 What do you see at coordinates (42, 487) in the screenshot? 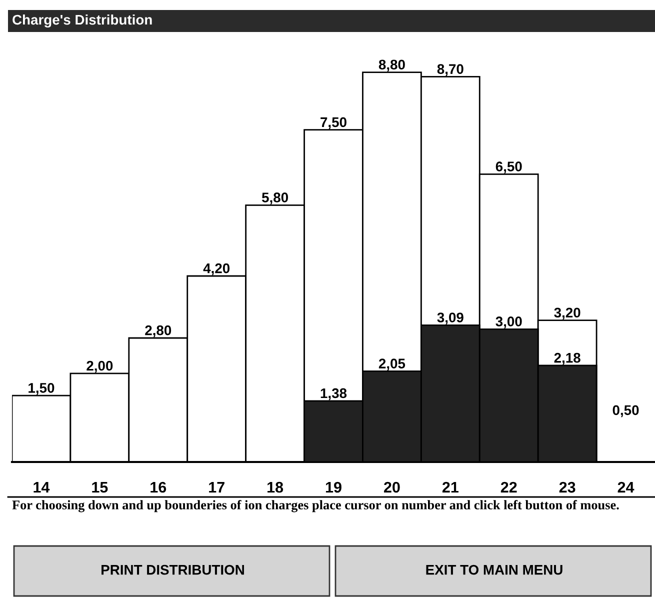
I see `x-tick-label: 14` at bounding box center [42, 487].